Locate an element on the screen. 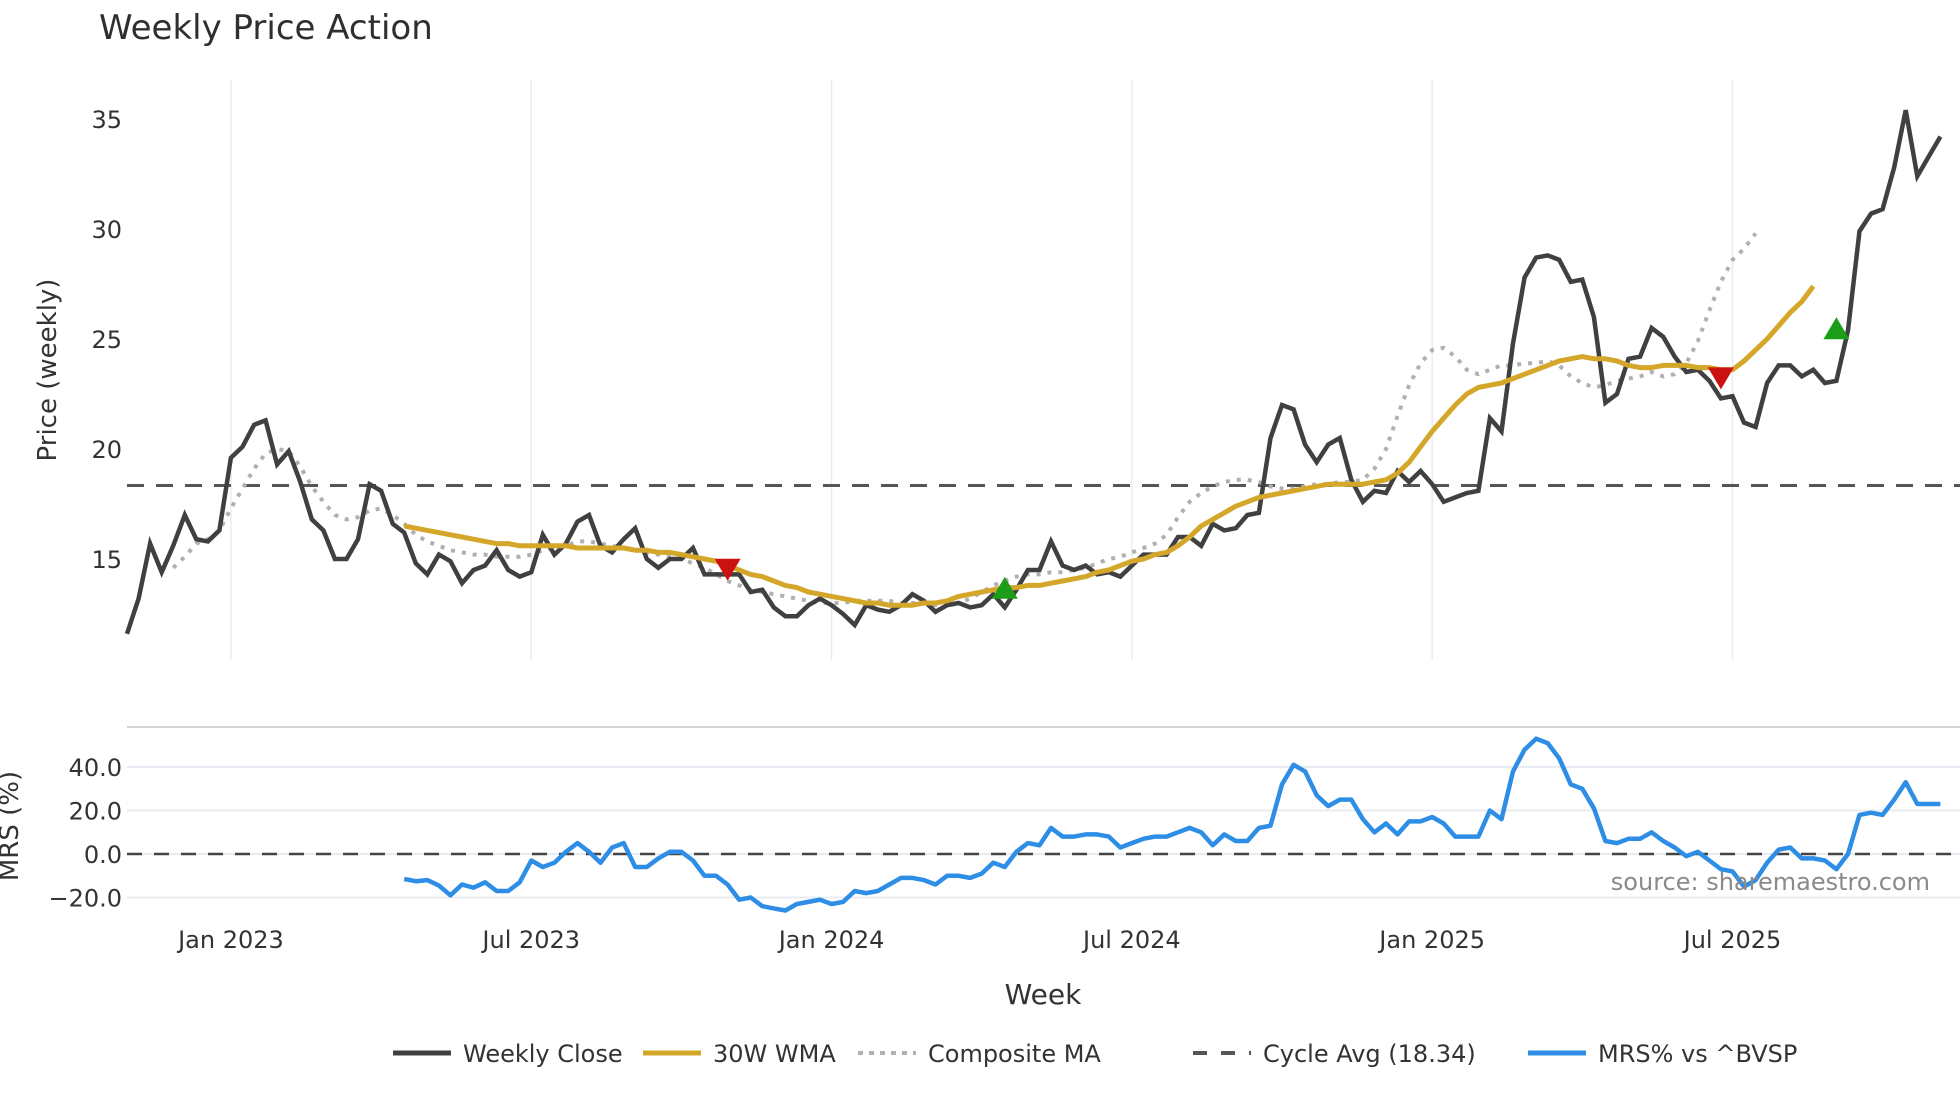 Image resolution: width=1960 pixels, height=1102 pixels. x-tick-label: Jul 2025 is located at coordinates (1732, 940).